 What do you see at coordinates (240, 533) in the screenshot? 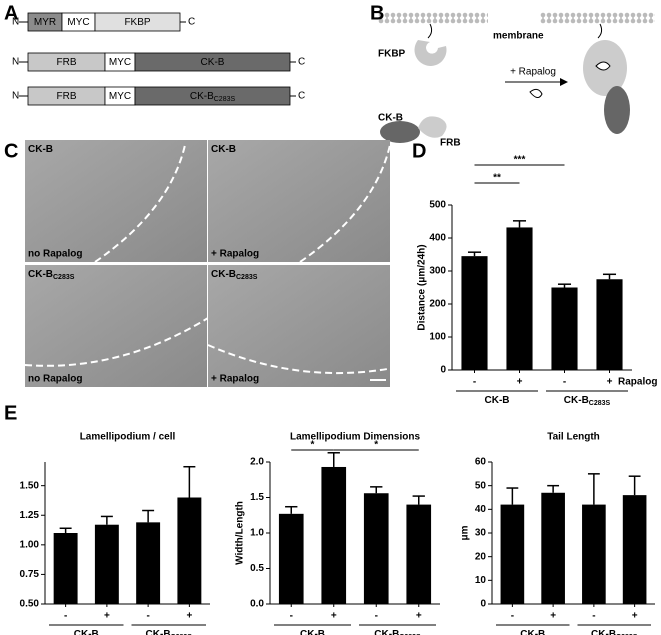
I see `y-axis-label: Width/Length` at bounding box center [240, 533].